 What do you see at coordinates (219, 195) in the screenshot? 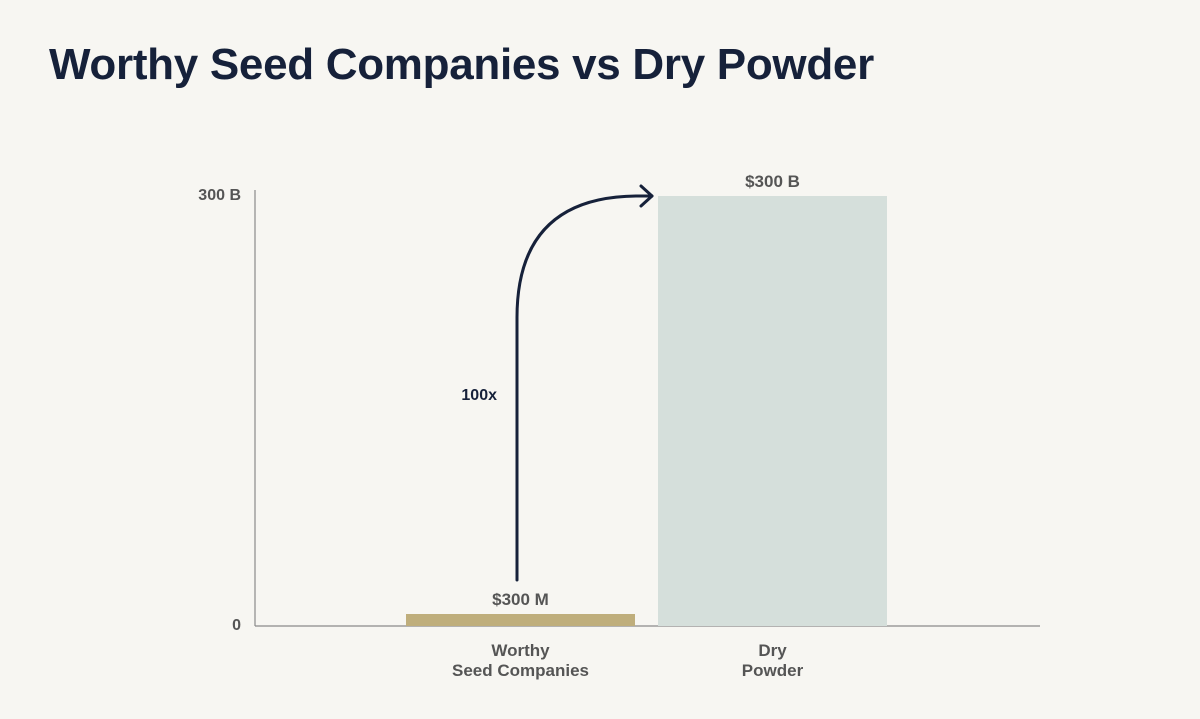
I see `y-tick-label: 300 B` at bounding box center [219, 195].